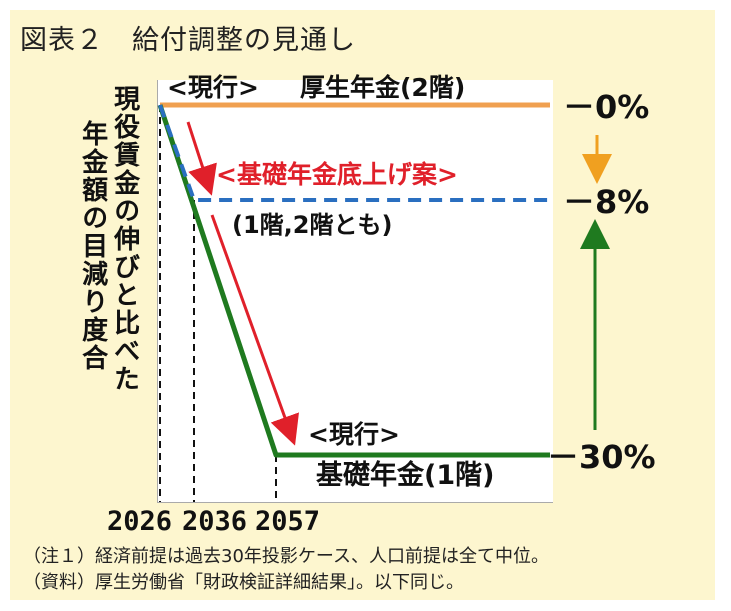 The height and width of the screenshot is (611, 731). What do you see at coordinates (139, 521) in the screenshot?
I see `x-tick-2026: 2026` at bounding box center [139, 521].